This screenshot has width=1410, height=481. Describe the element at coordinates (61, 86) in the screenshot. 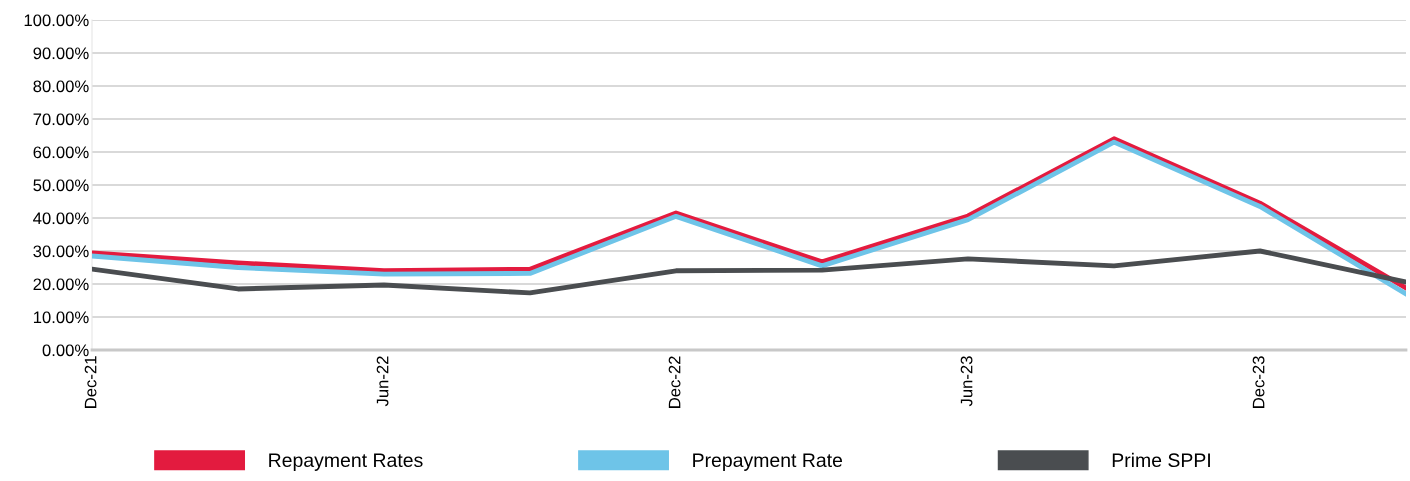

I see `y-tick-label: 80.00%` at that location.